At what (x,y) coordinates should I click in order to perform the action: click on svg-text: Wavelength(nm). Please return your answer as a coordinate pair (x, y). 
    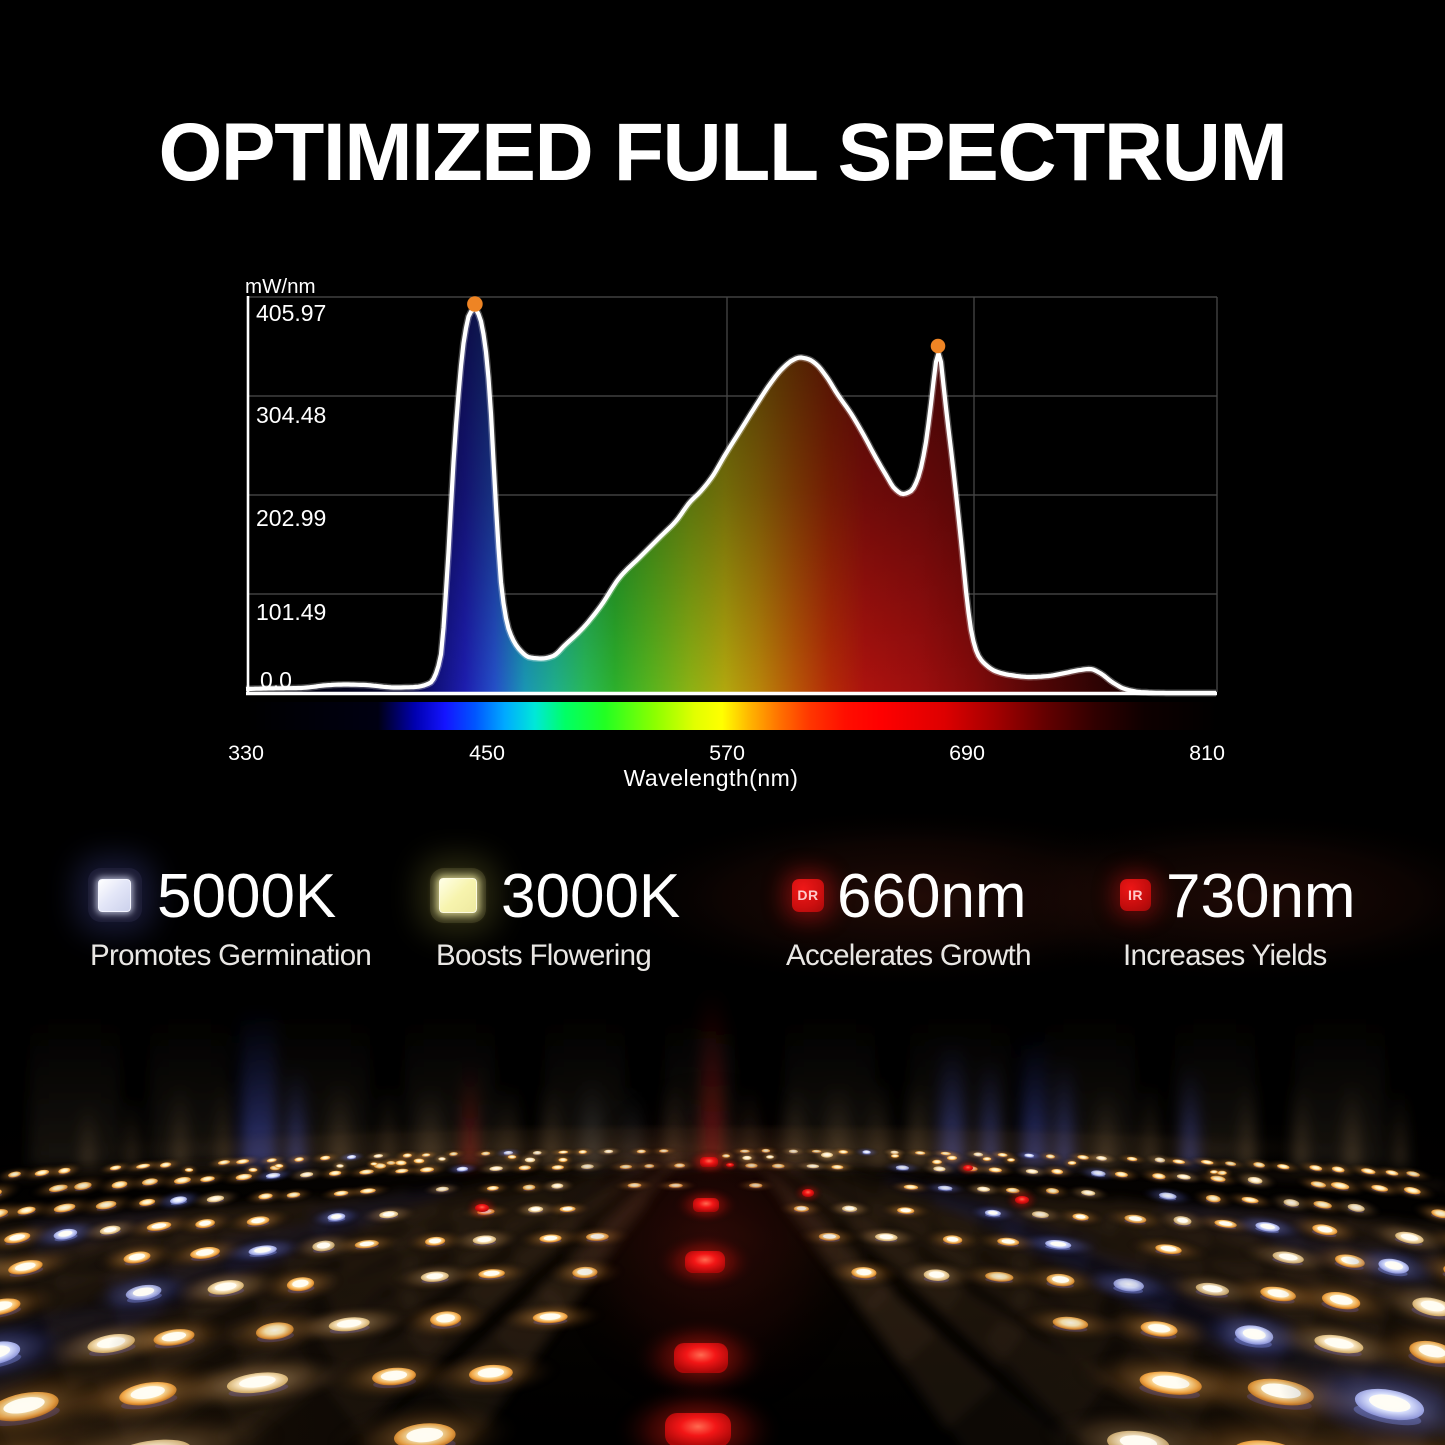
    Looking at the image, I should click on (711, 778).